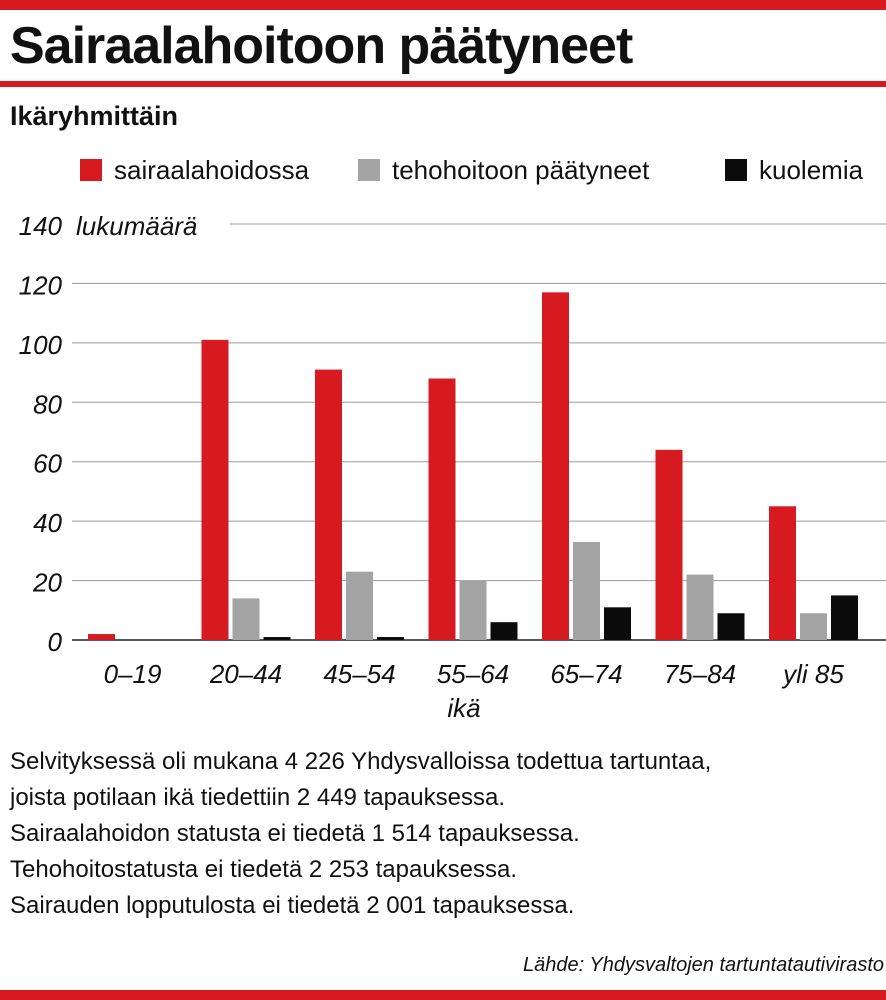 The width and height of the screenshot is (886, 1000). Describe the element at coordinates (47, 583) in the screenshot. I see `y-tick-label: 20` at that location.